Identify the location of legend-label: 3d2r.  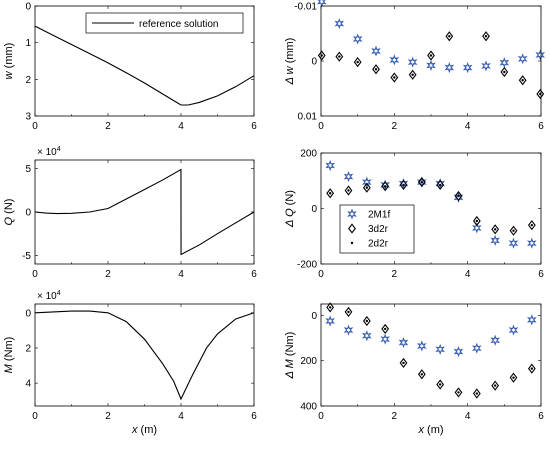
(378, 229).